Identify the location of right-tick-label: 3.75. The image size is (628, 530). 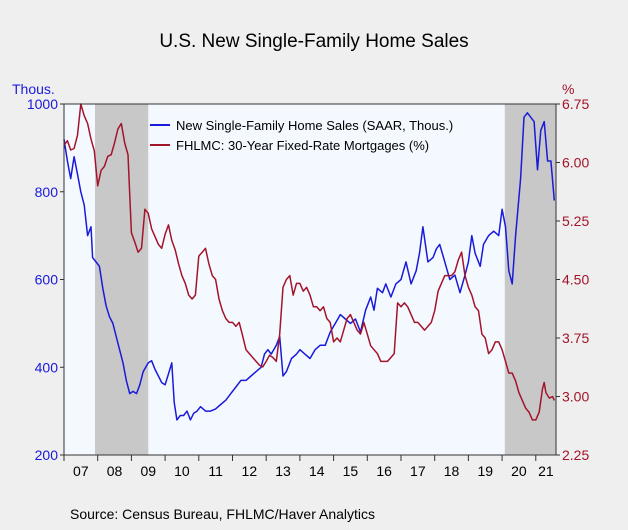
(575, 338).